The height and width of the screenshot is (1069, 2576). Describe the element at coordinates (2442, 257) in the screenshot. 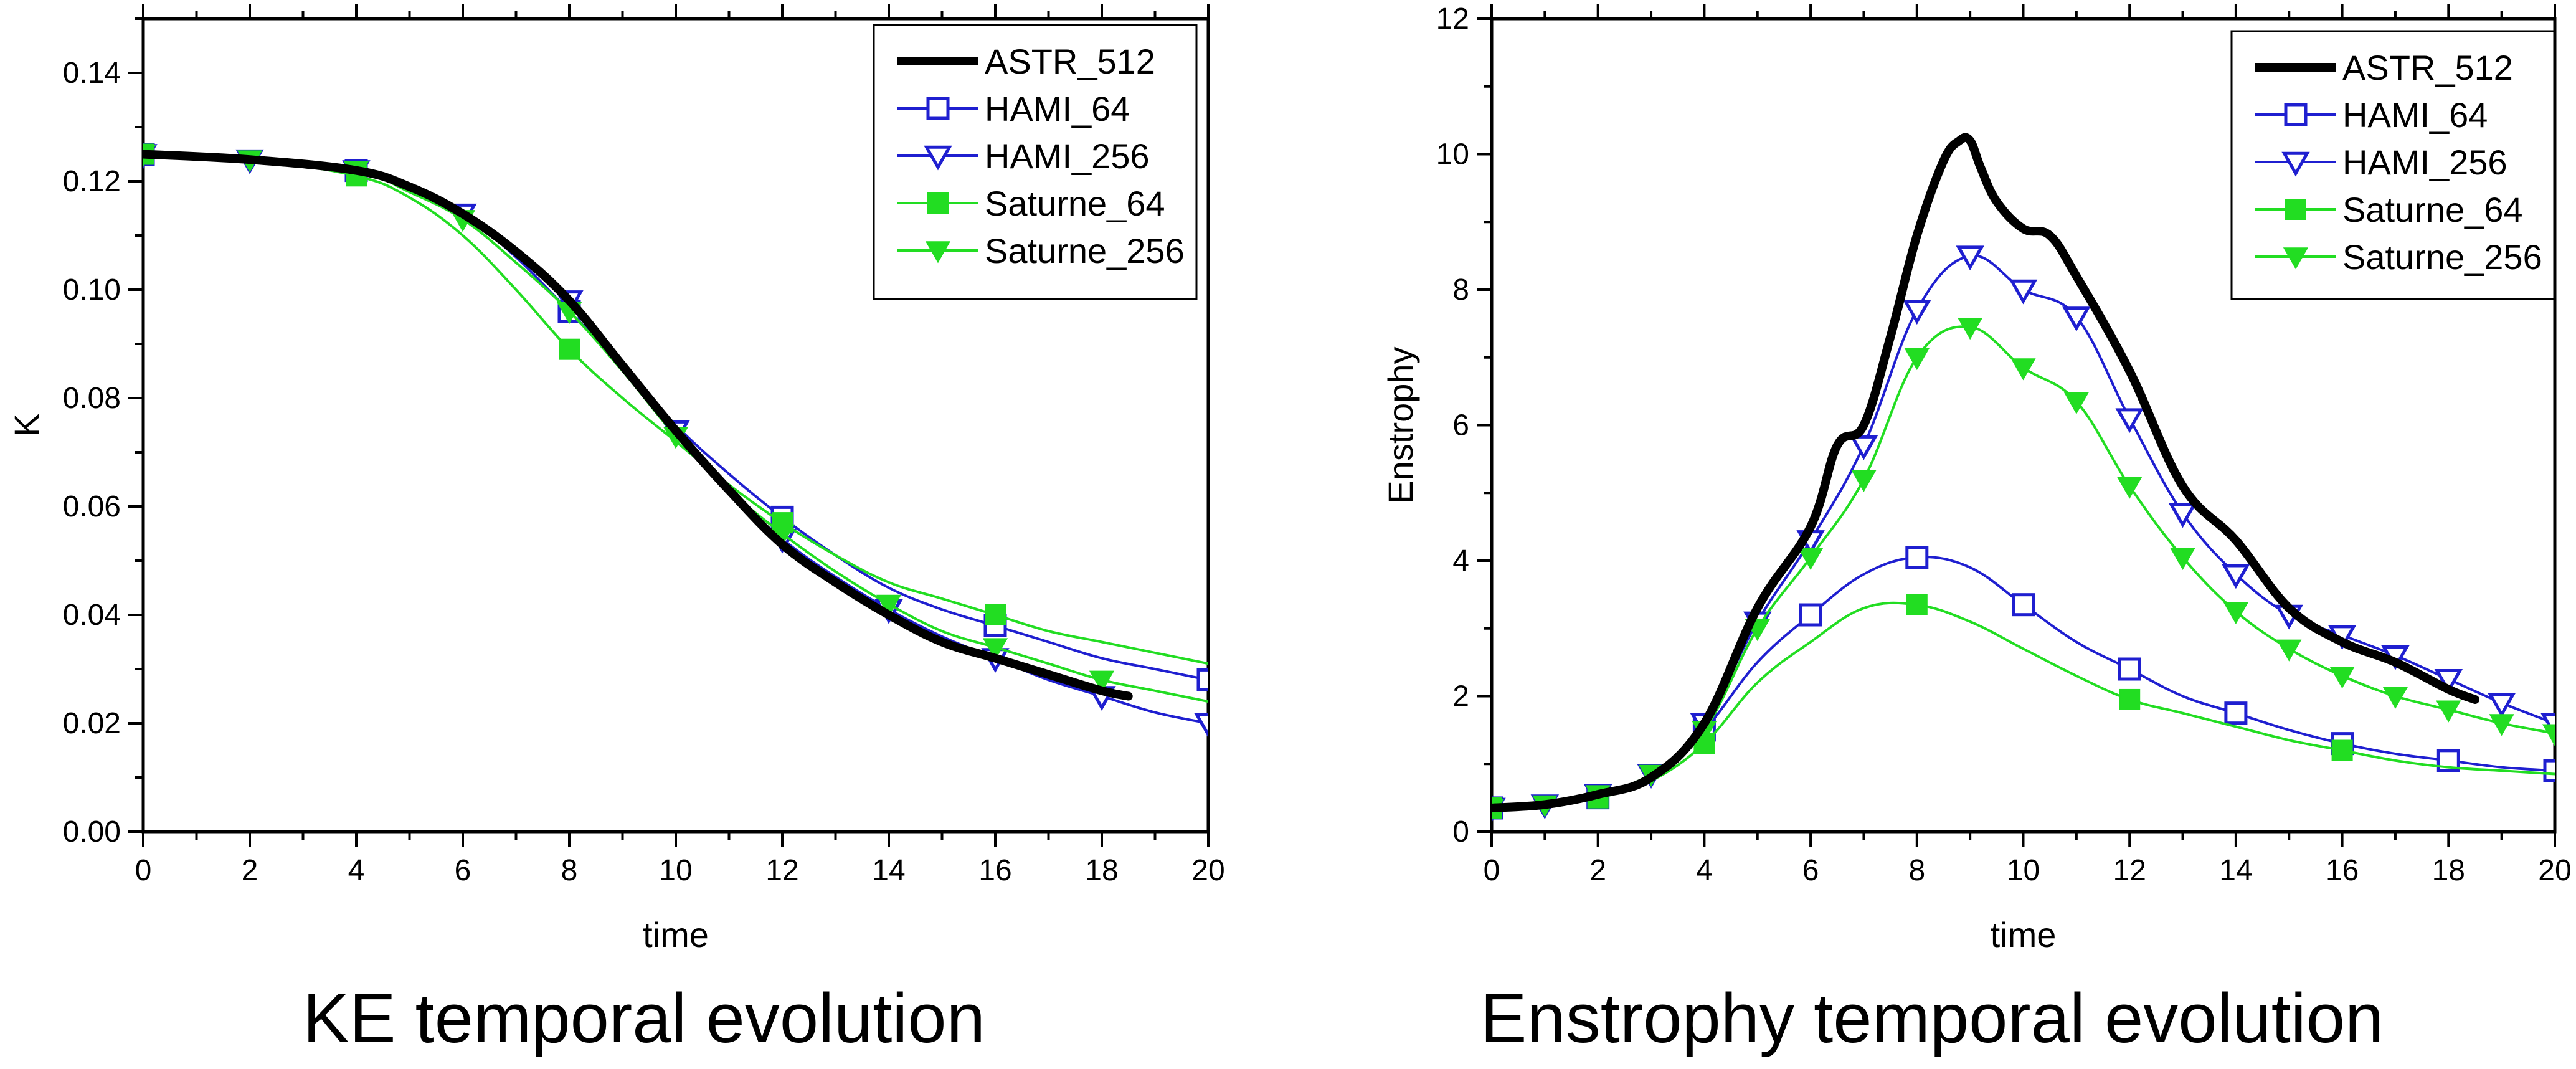

I see `enstrophy-legend-label: Saturne_256` at that location.